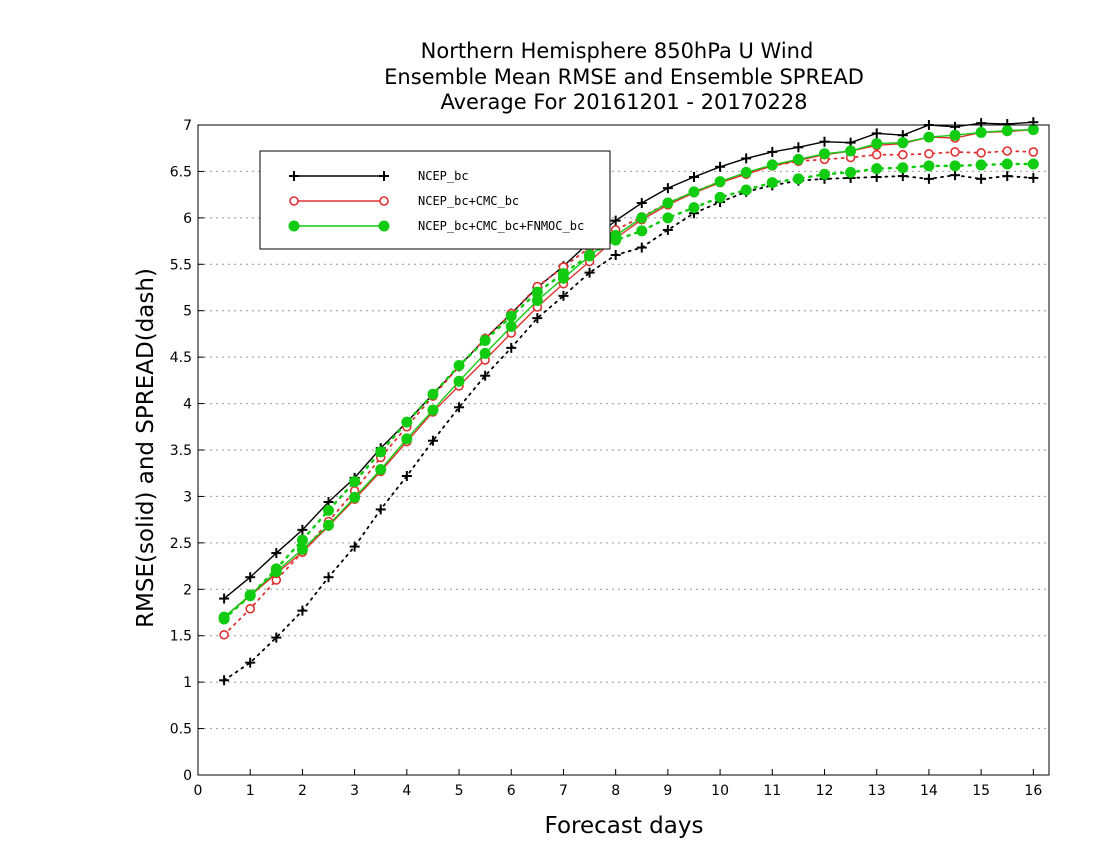 This screenshot has width=1100, height=850. Describe the element at coordinates (181, 265) in the screenshot. I see `y-tick-label: 5.5` at that location.